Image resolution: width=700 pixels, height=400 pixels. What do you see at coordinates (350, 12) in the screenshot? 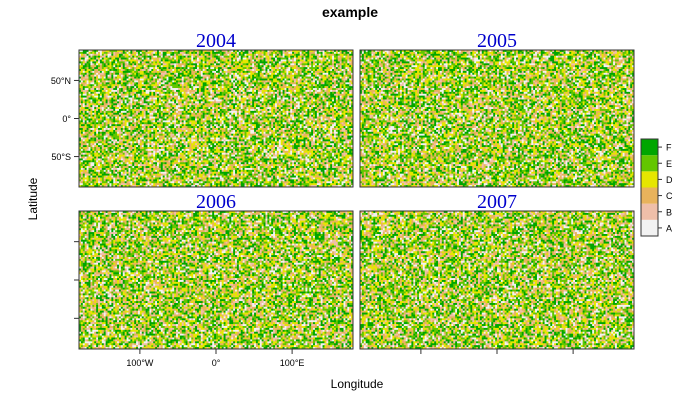
I see `chart-title: example` at bounding box center [350, 12].